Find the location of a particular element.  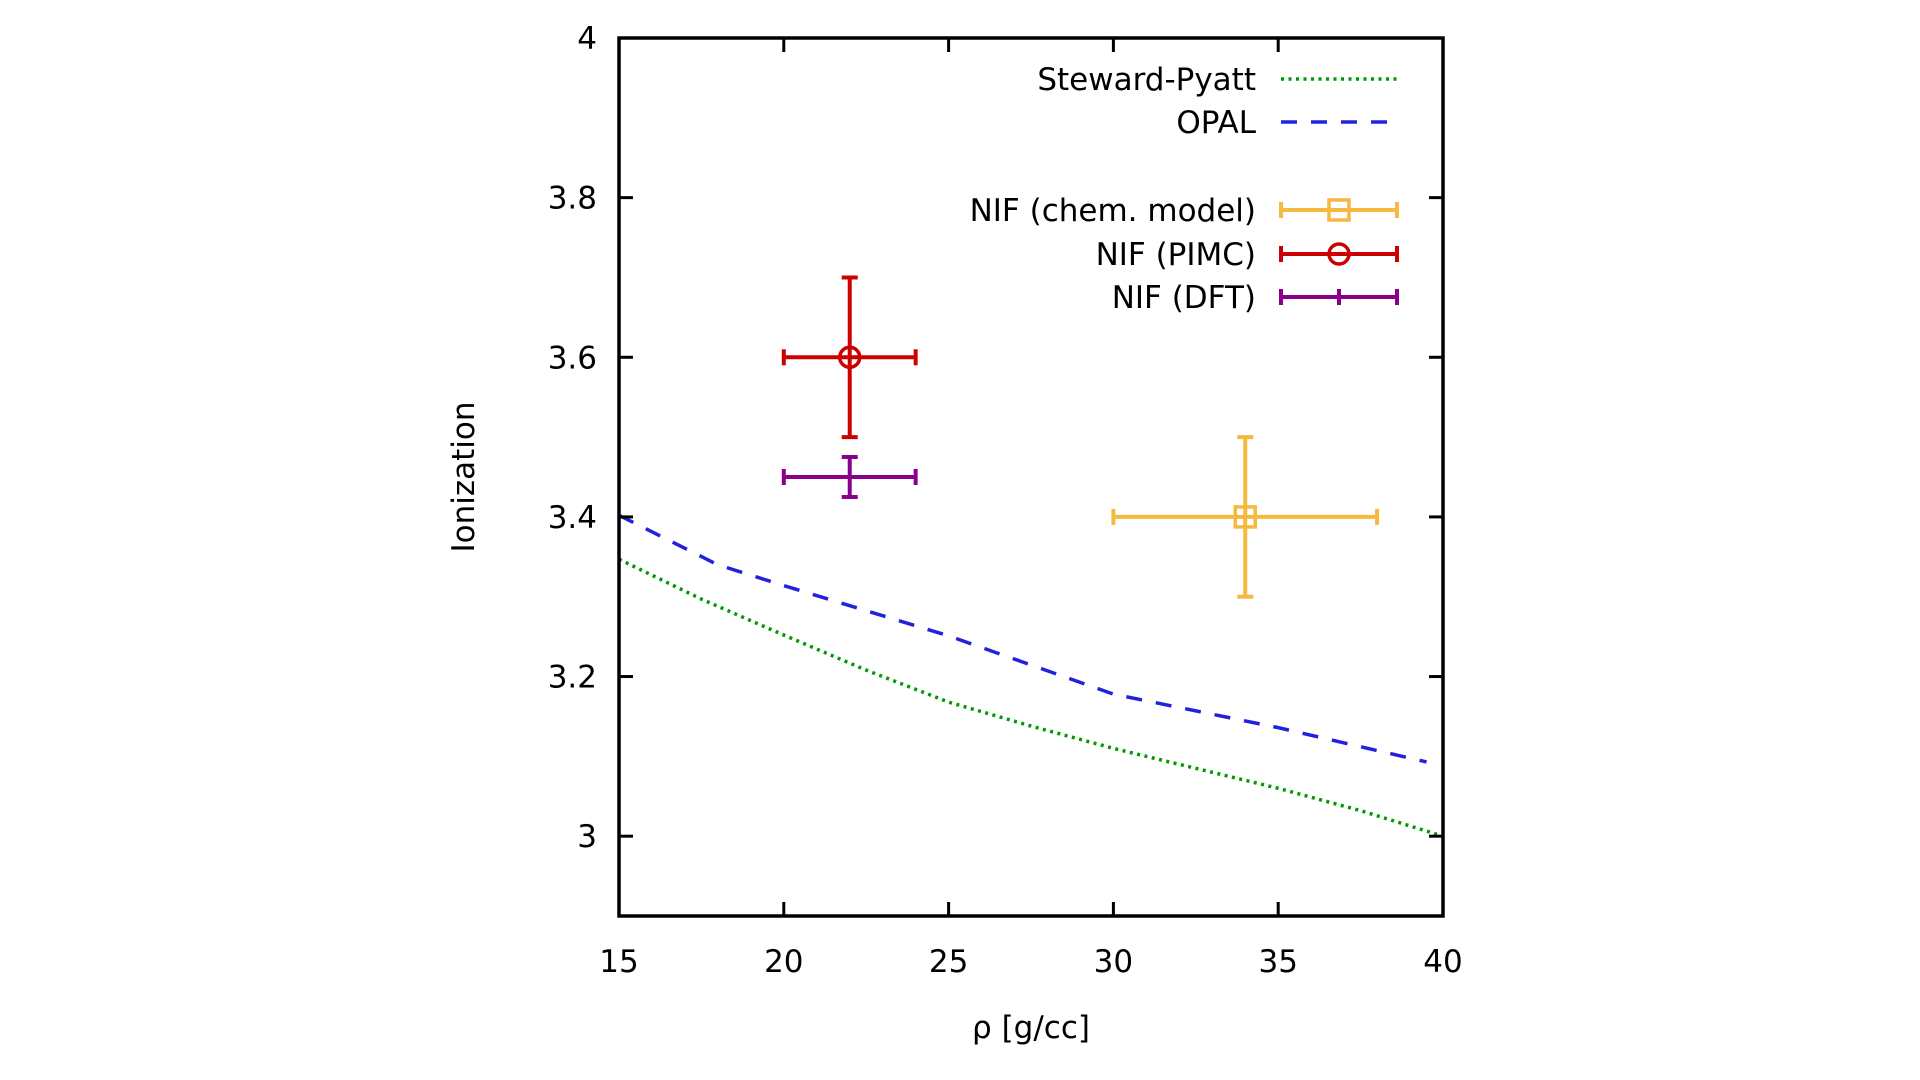

legend-label: OPAL is located at coordinates (1216, 123).